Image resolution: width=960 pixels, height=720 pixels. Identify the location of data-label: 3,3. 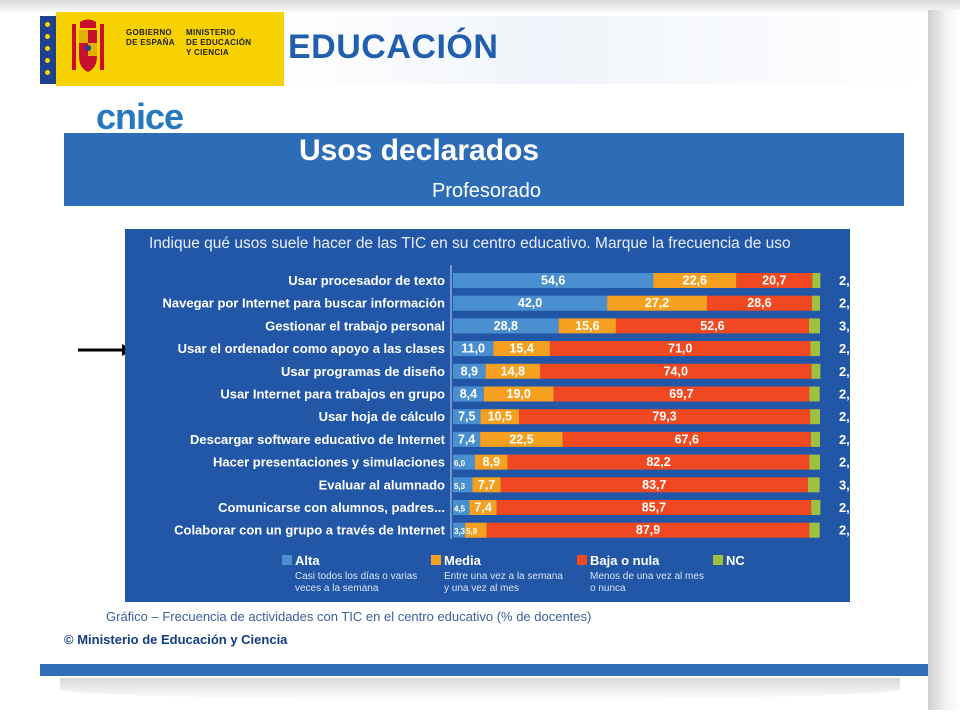
(460, 531).